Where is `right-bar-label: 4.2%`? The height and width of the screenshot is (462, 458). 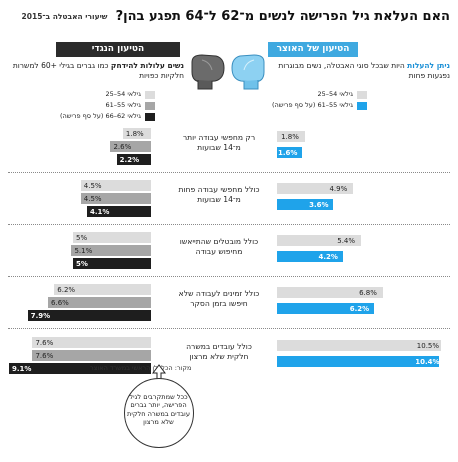 right-bar-label: 4.2% is located at coordinates (328, 256).